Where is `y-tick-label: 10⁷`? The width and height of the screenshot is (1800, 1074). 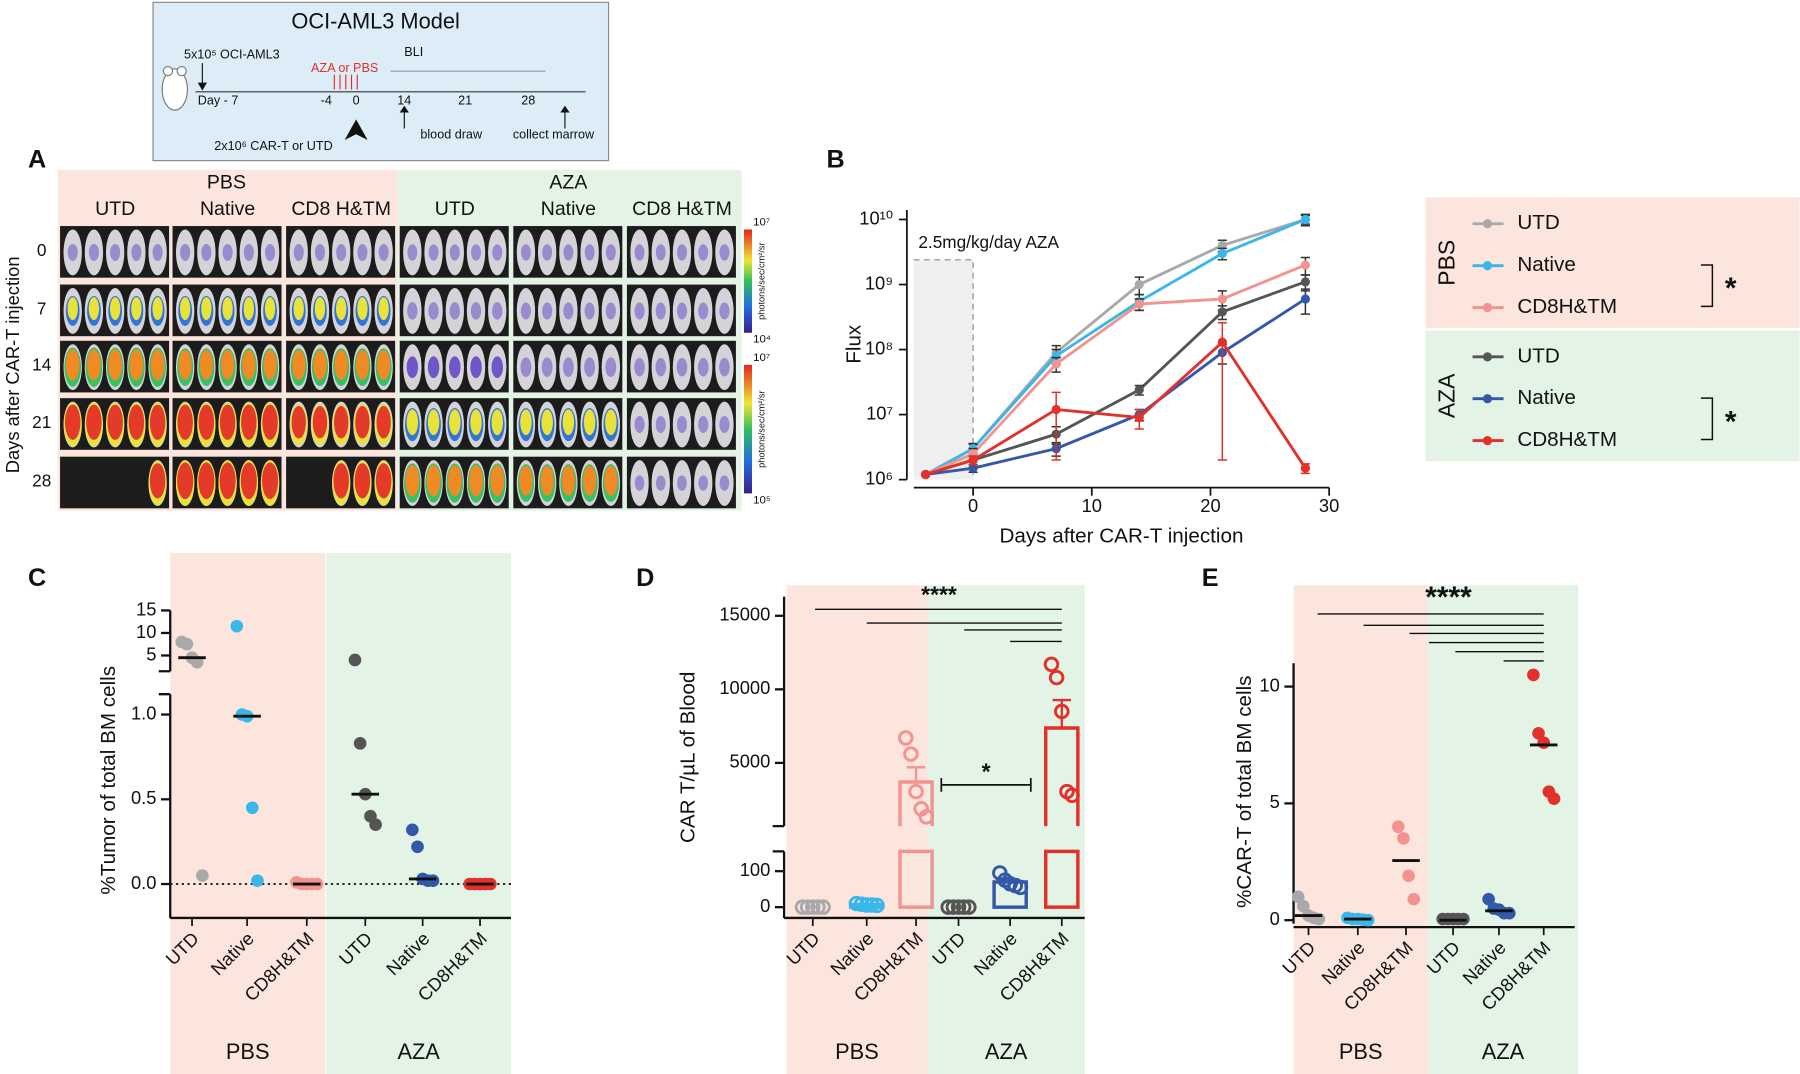 y-tick-label: 10⁷ is located at coordinates (879, 412).